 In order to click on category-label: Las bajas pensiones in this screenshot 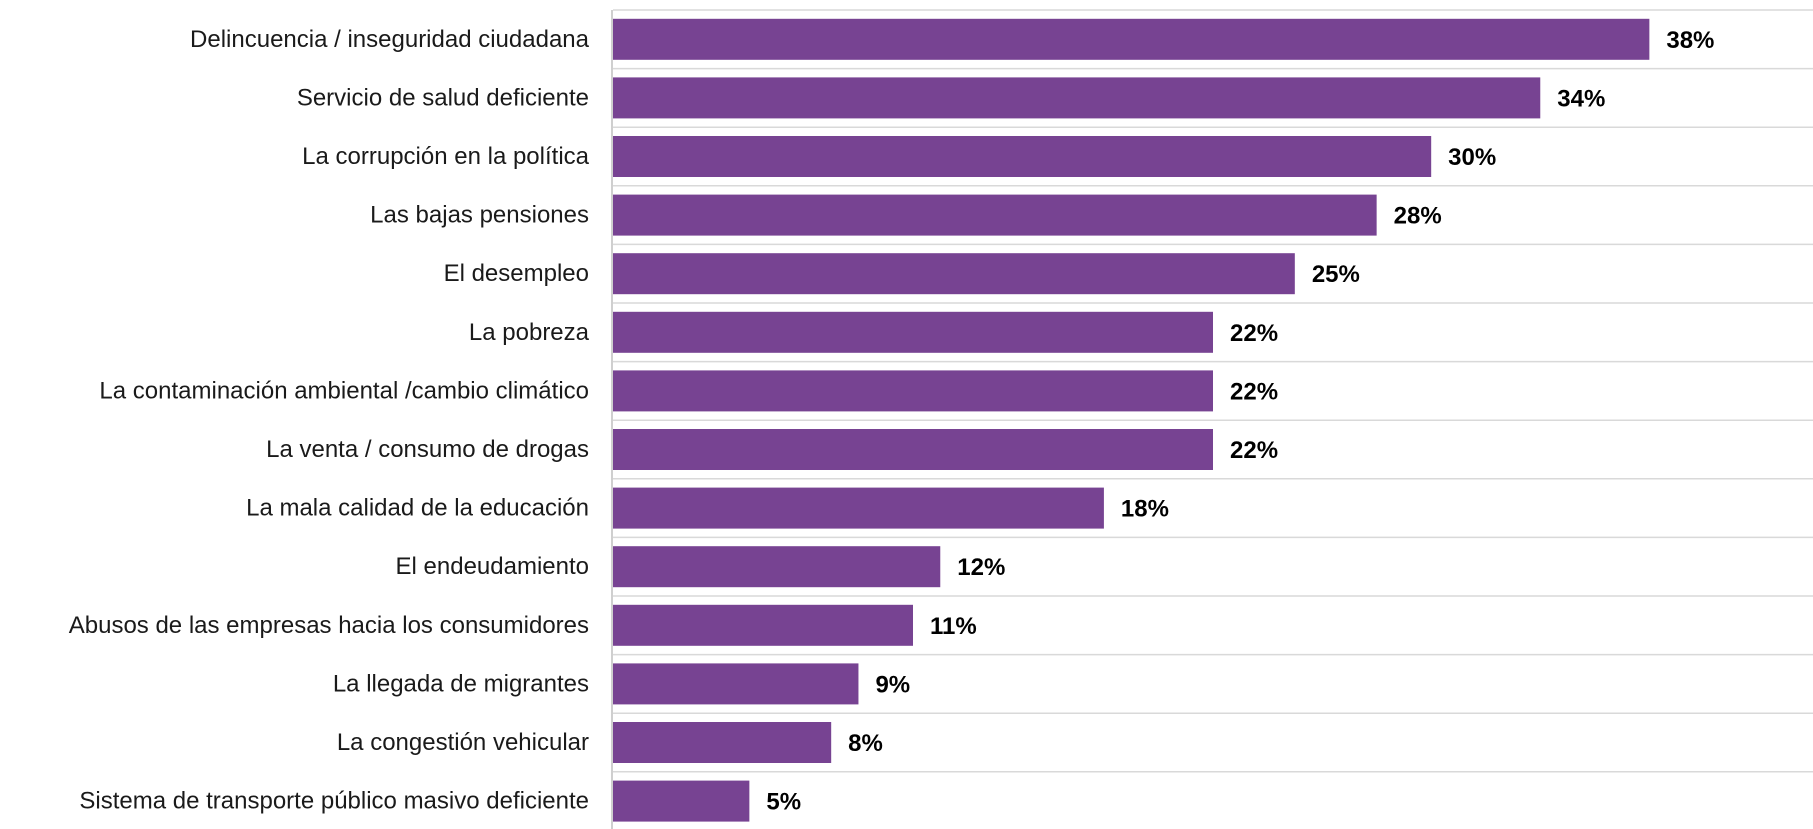, I will do `click(479, 215)`.